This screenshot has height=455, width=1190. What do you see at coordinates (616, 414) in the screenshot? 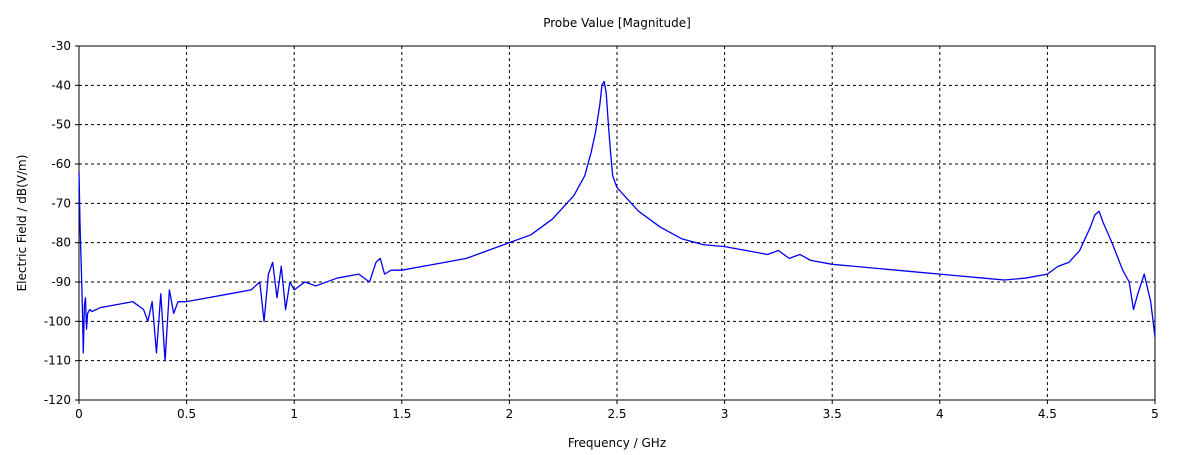
I see `x-tick-label: 2.5` at bounding box center [616, 414].